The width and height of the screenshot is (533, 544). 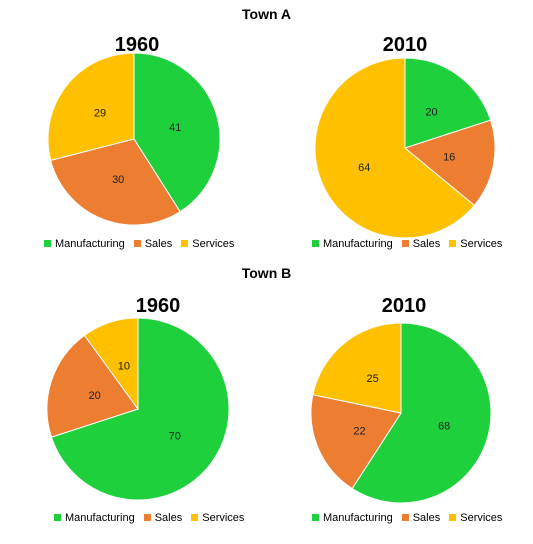 I want to click on data-label-sales: 30, so click(x=118, y=180).